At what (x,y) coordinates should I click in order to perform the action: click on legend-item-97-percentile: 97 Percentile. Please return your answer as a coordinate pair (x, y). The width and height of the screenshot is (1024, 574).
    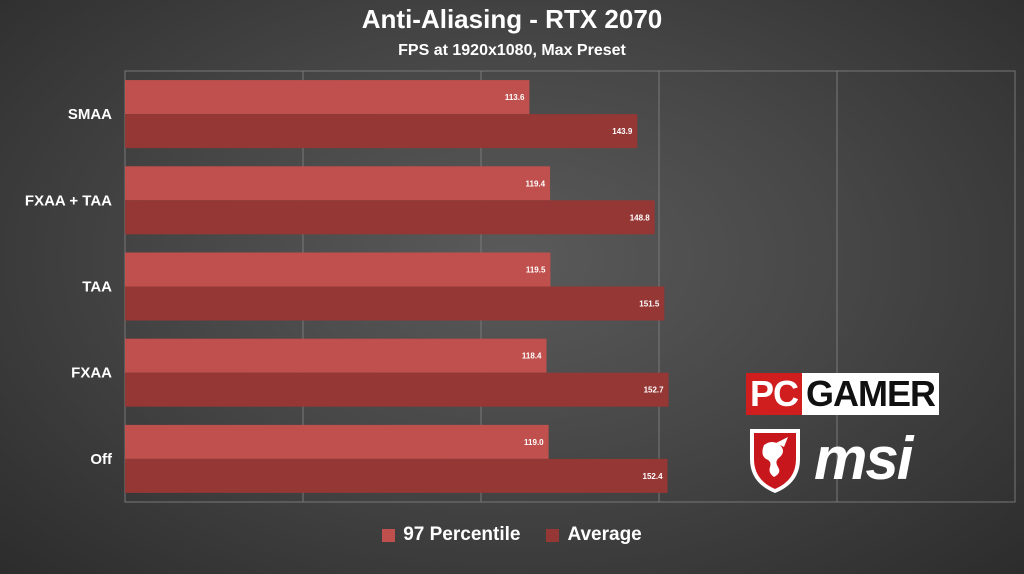
    Looking at the image, I should click on (451, 535).